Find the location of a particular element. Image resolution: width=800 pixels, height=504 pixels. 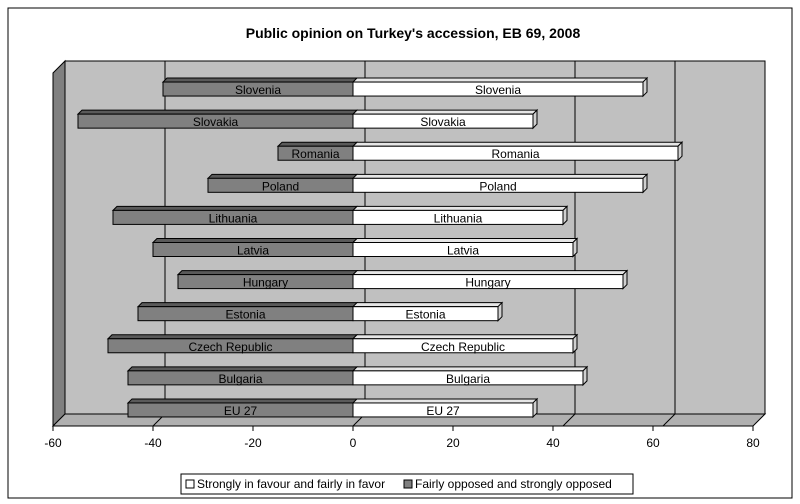

bar-favour-label: Bulgaria is located at coordinates (468, 379).